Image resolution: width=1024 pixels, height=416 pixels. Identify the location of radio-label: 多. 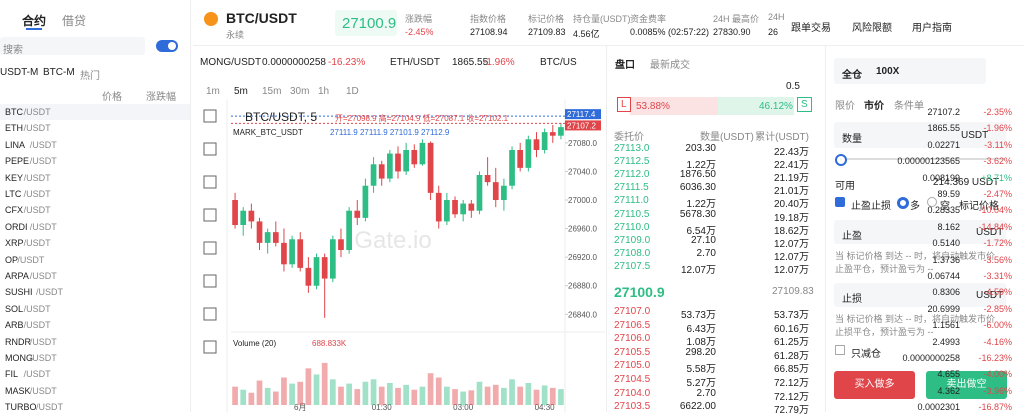
(915, 206).